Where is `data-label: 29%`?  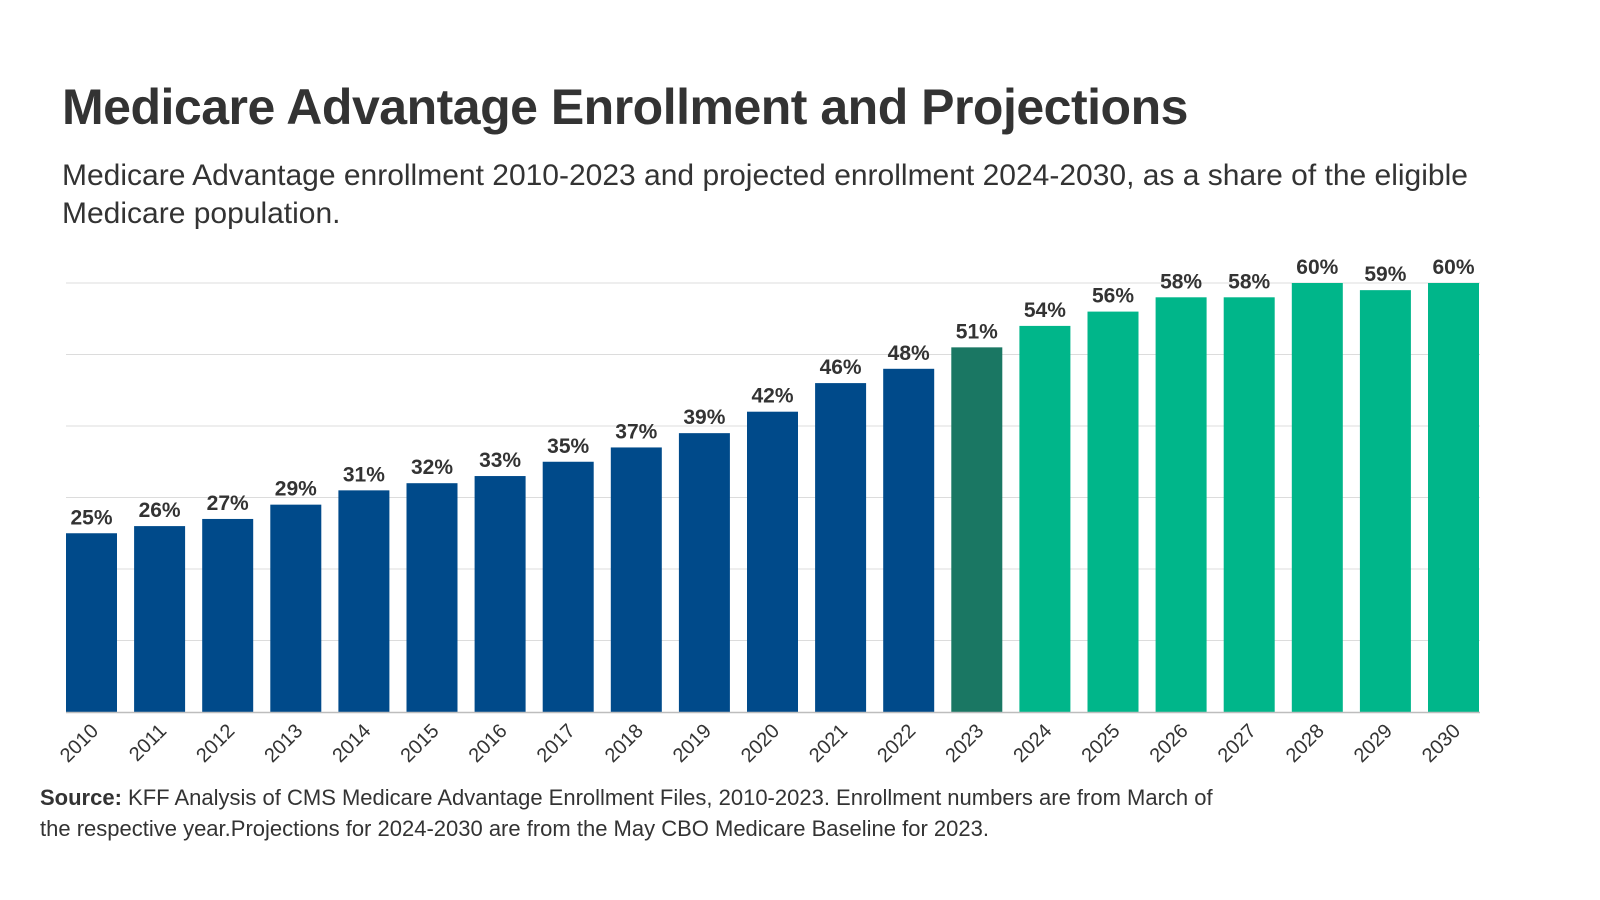 data-label: 29% is located at coordinates (296, 489).